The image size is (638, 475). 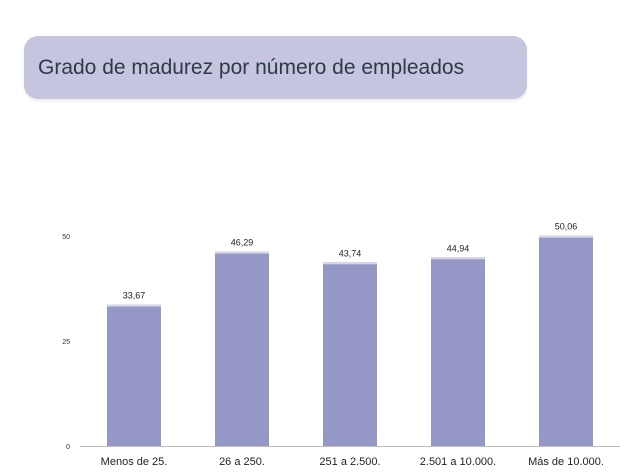 What do you see at coordinates (458, 248) in the screenshot?
I see `data-label: 44,94` at bounding box center [458, 248].